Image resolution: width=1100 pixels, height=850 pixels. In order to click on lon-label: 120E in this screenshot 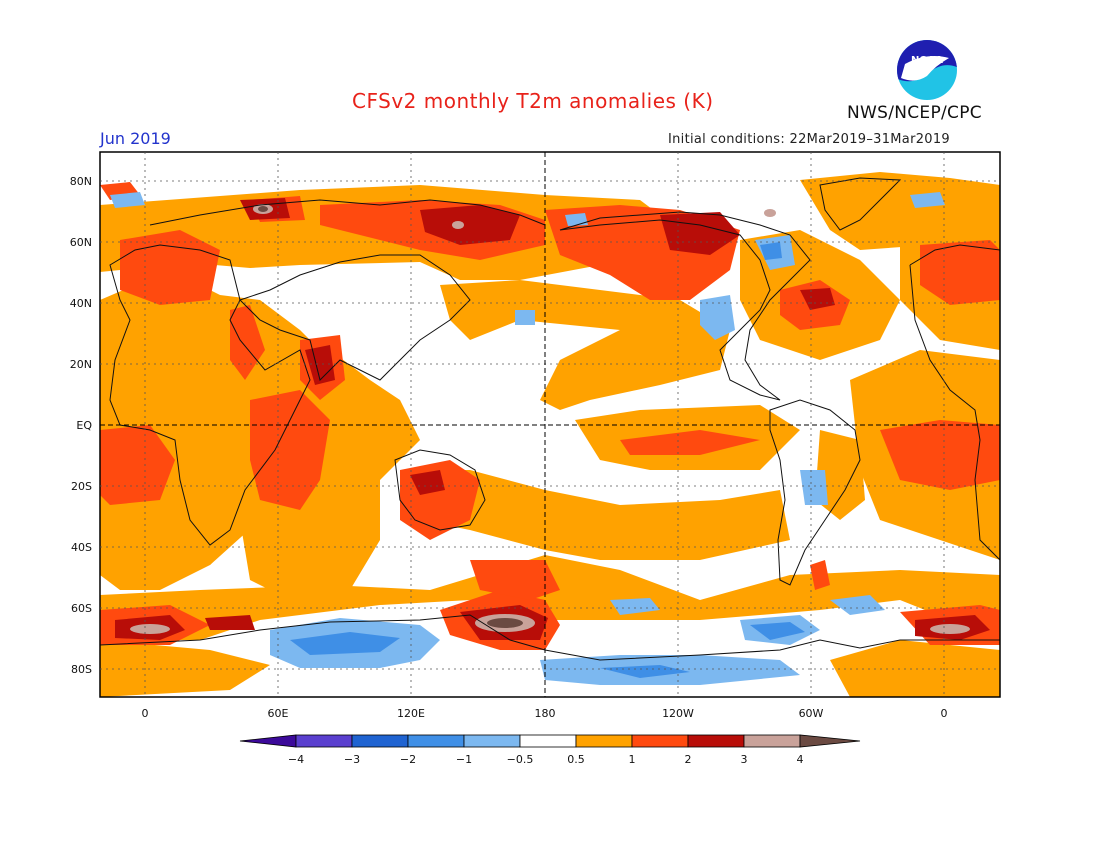, I will do `click(411, 713)`.